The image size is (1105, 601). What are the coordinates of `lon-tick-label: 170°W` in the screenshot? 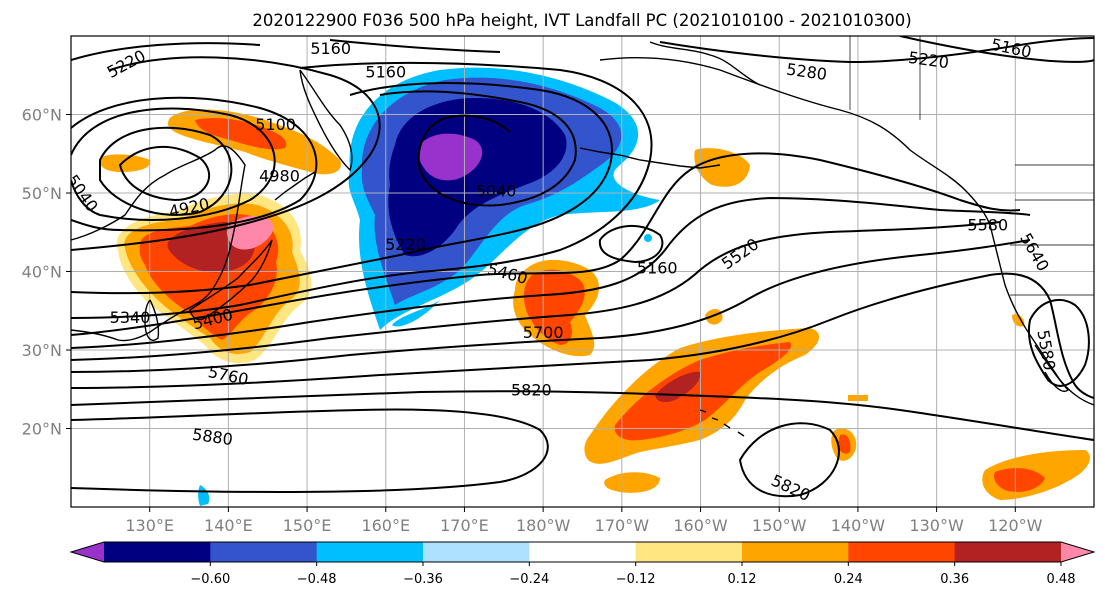 It's located at (622, 525).